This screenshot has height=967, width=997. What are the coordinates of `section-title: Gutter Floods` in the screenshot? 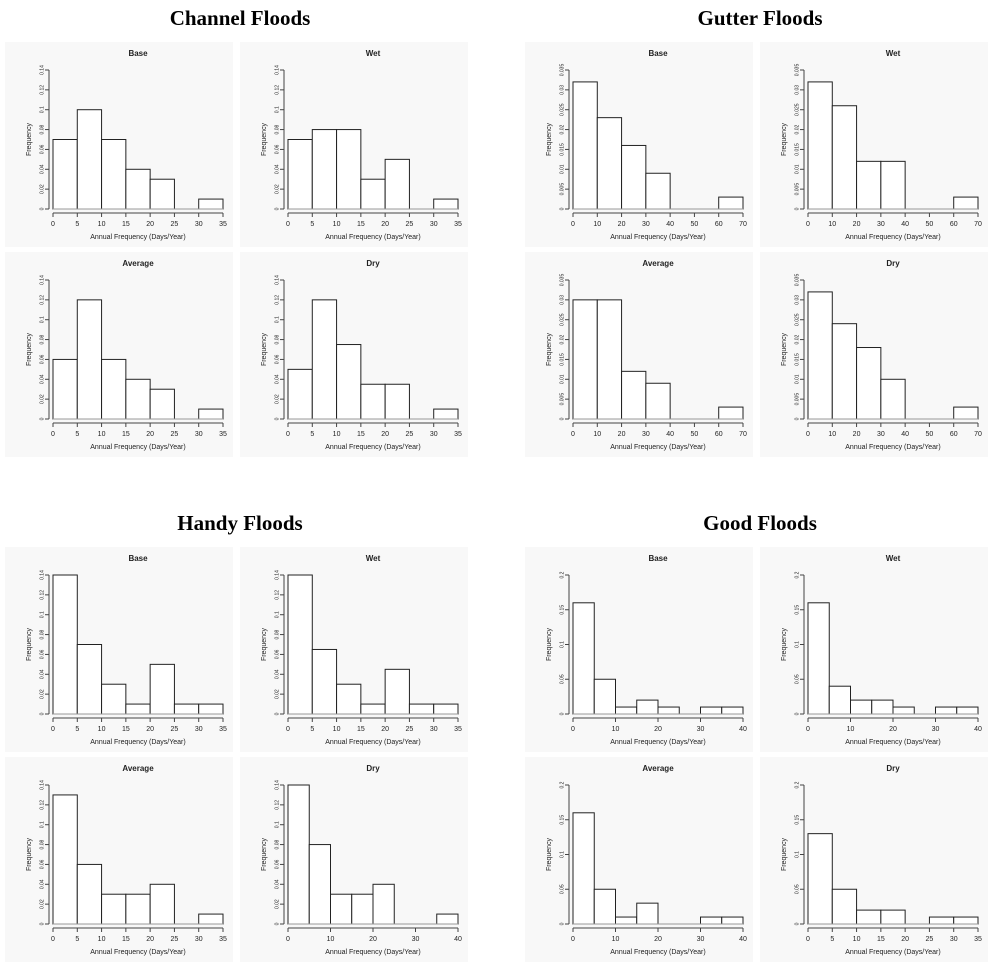 It's located at (759, 18).